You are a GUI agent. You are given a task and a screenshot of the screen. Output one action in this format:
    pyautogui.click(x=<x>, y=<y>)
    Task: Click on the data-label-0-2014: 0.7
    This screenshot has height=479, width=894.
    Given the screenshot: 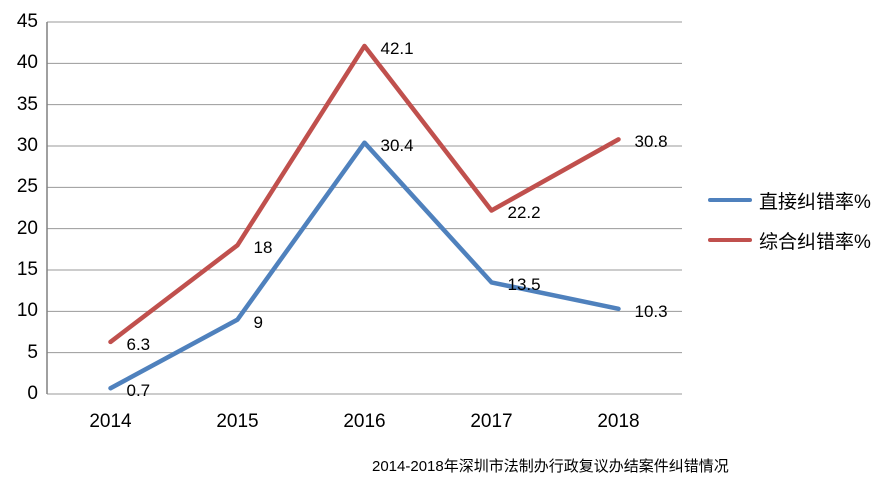 What is the action you would take?
    pyautogui.click(x=138, y=391)
    